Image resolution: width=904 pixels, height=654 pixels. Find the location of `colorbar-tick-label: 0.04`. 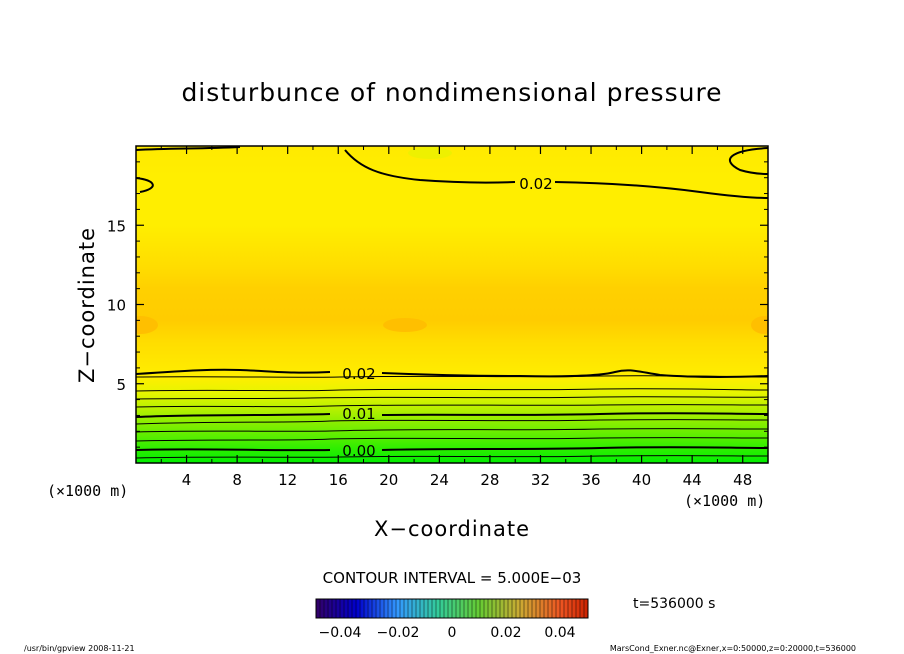

colorbar-tick-label: 0.04 is located at coordinates (559, 633).